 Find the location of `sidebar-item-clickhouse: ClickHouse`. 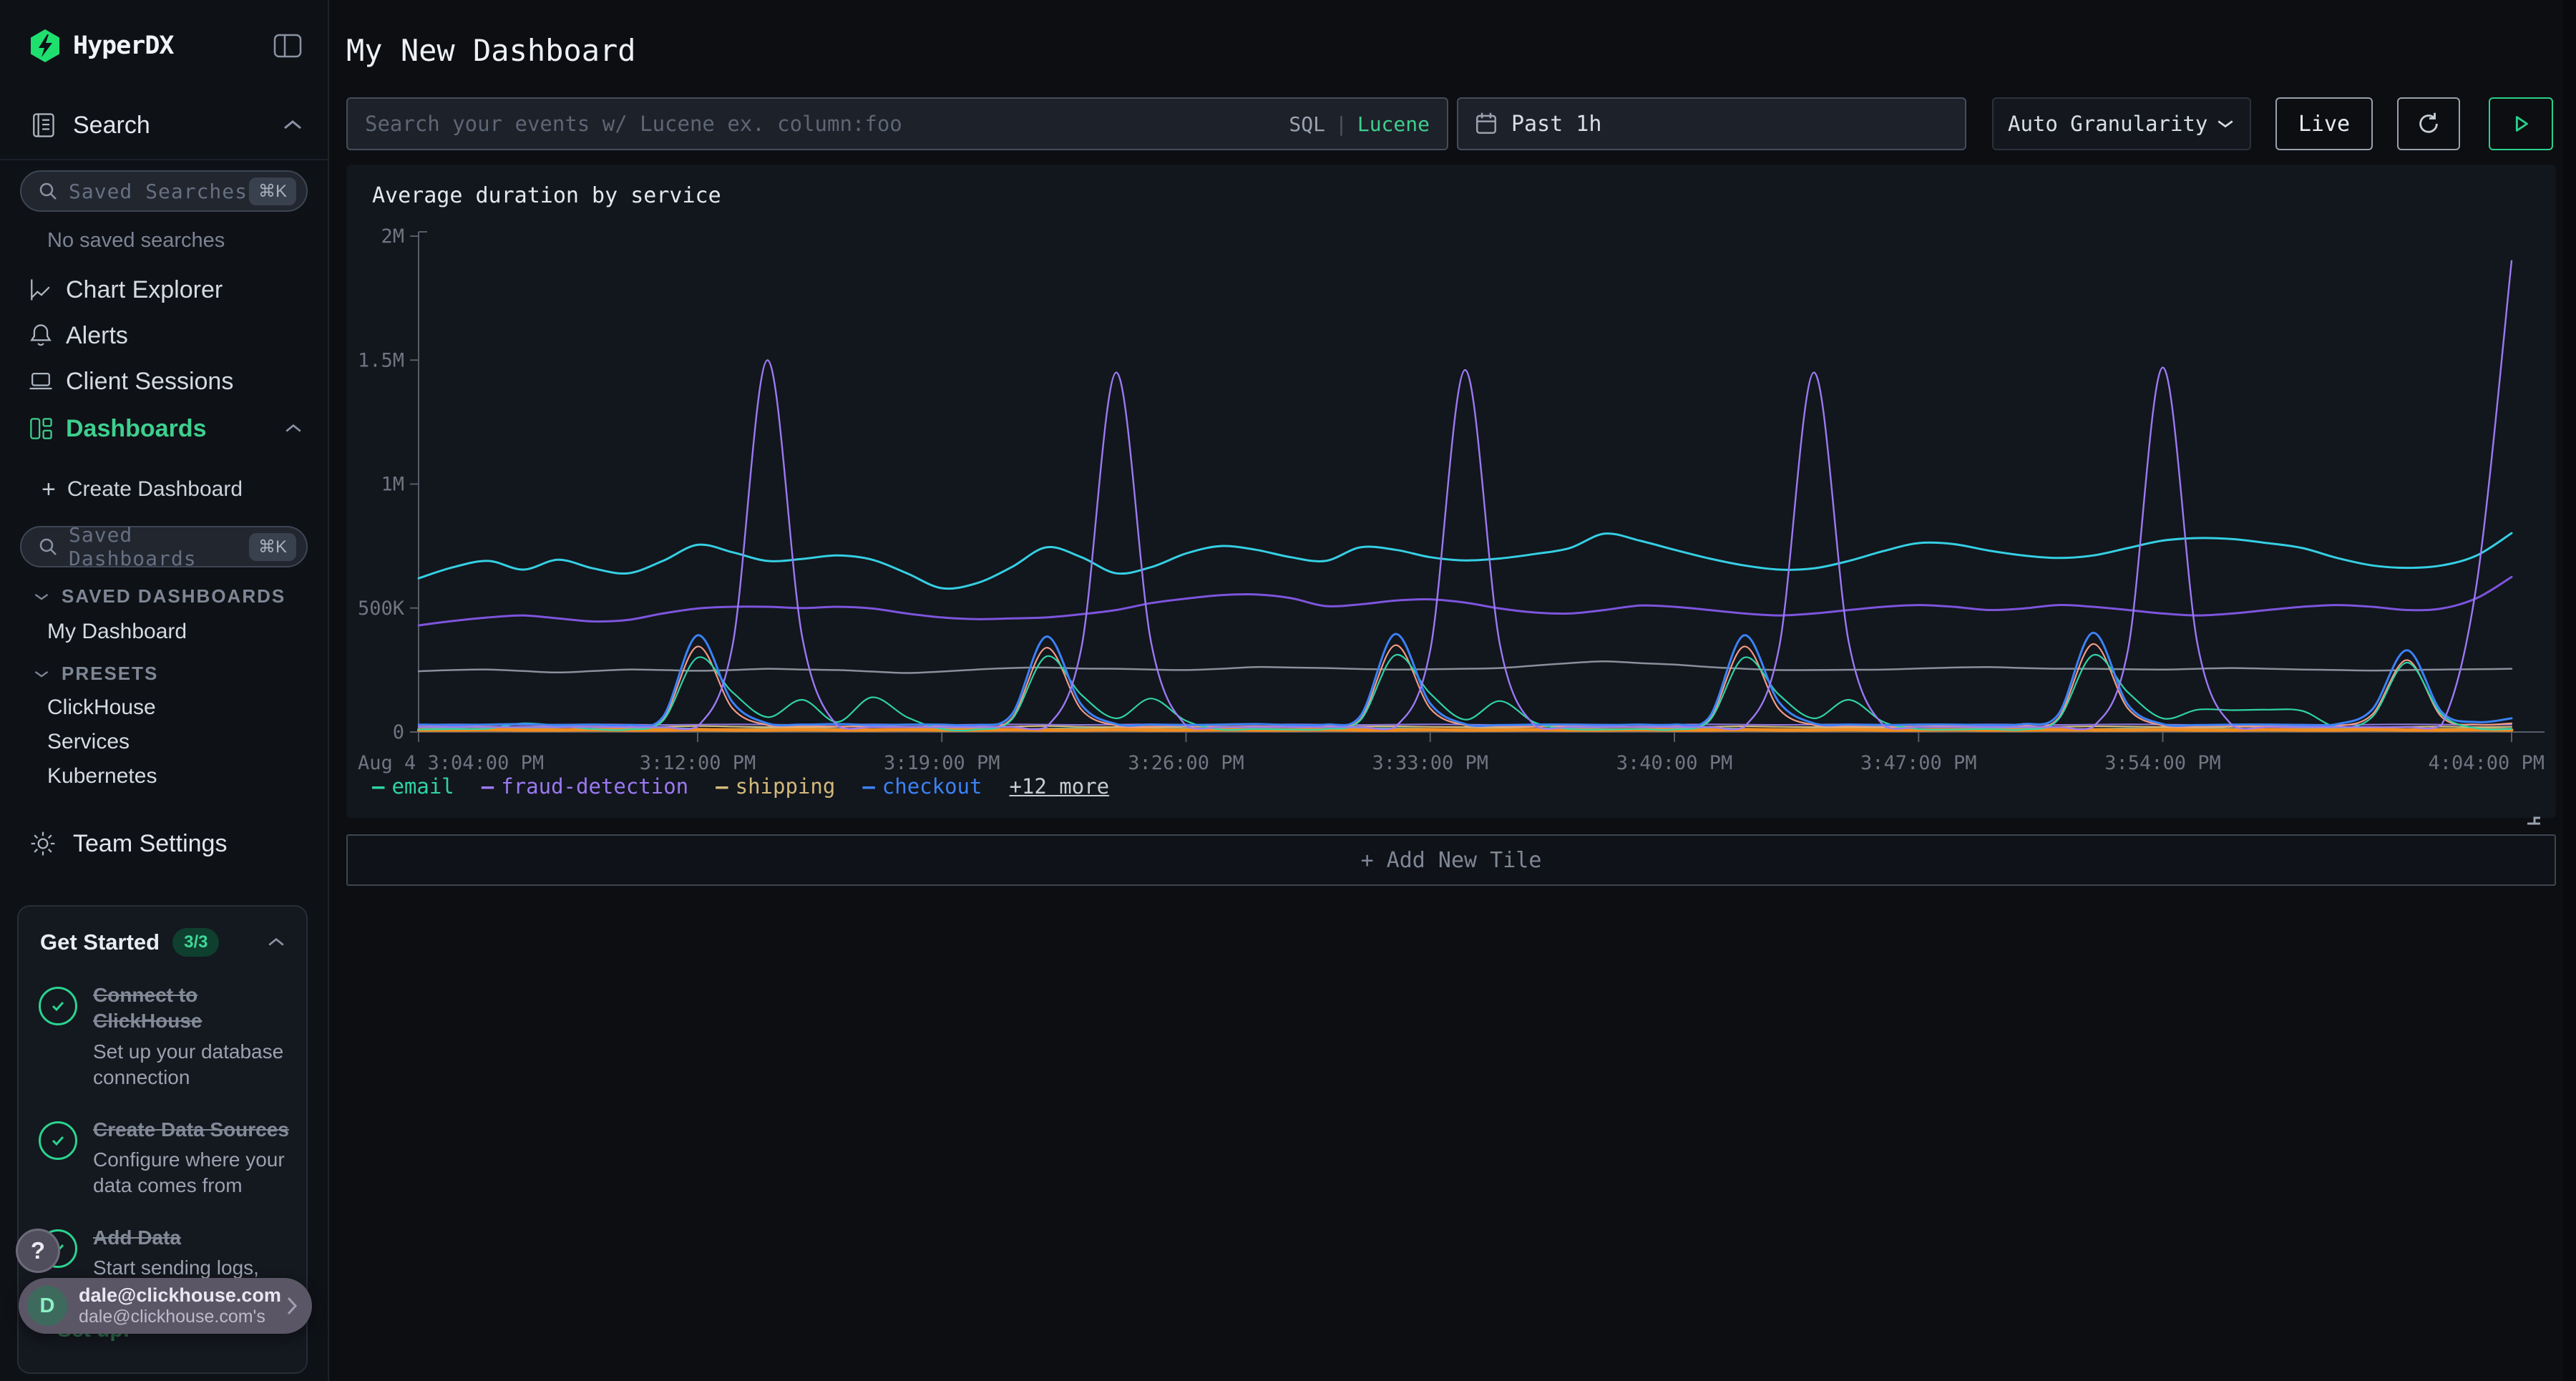

sidebar-item-clickhouse: ClickHouse is located at coordinates (101, 707).